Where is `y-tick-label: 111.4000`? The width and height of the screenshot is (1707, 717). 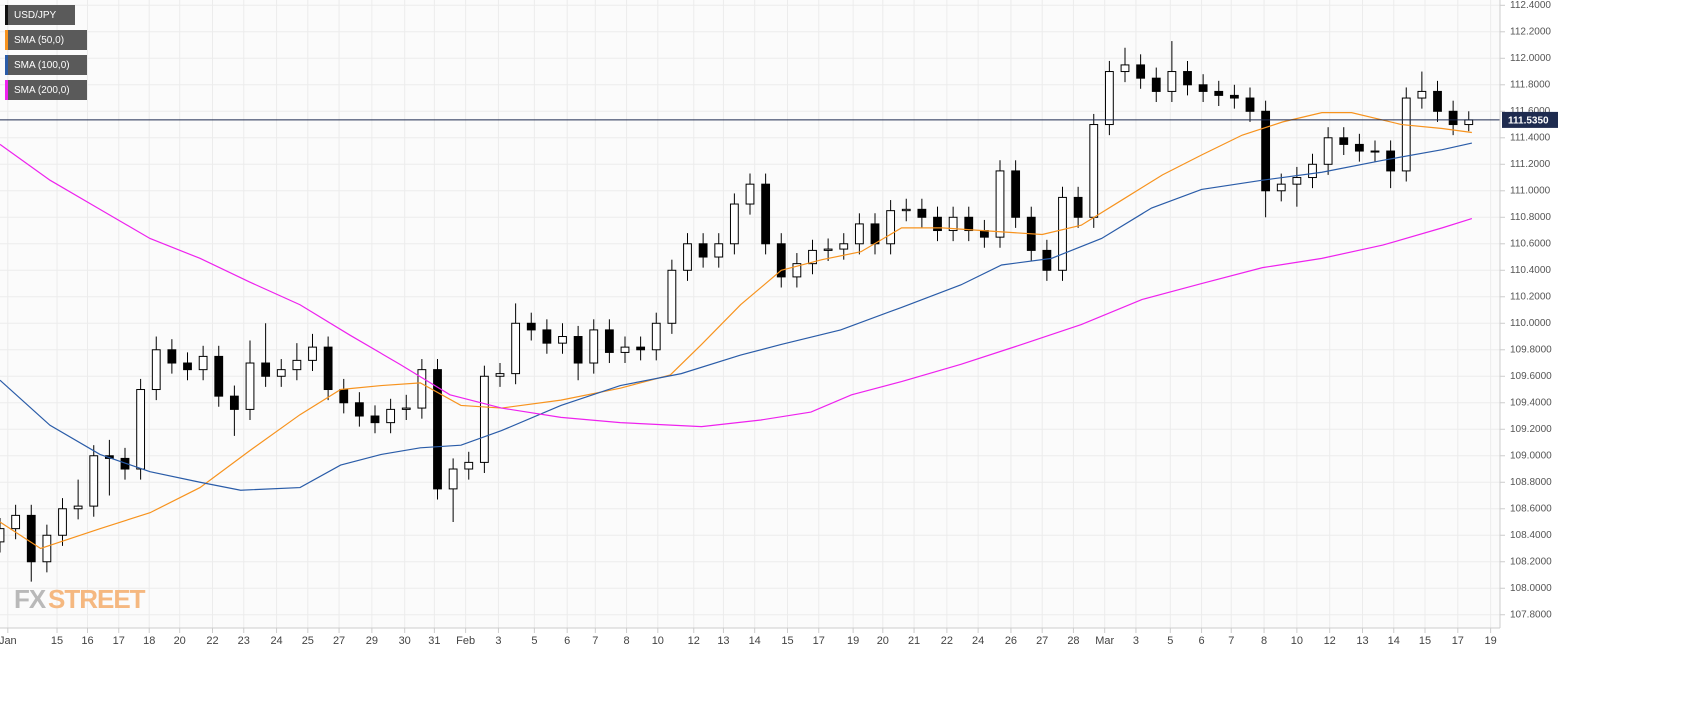
y-tick-label: 111.4000 is located at coordinates (1530, 137).